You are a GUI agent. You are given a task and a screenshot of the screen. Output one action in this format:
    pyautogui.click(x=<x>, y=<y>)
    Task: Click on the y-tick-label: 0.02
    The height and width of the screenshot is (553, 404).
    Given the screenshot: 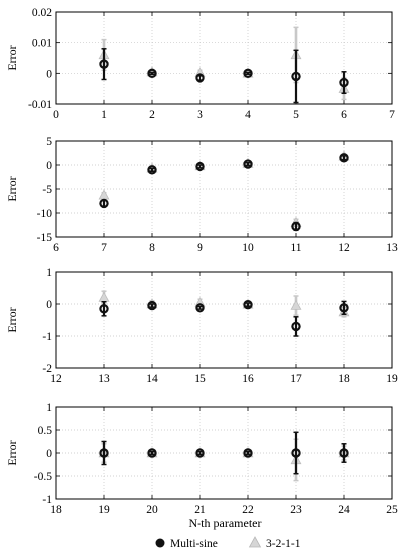 What is the action you would take?
    pyautogui.click(x=42, y=13)
    